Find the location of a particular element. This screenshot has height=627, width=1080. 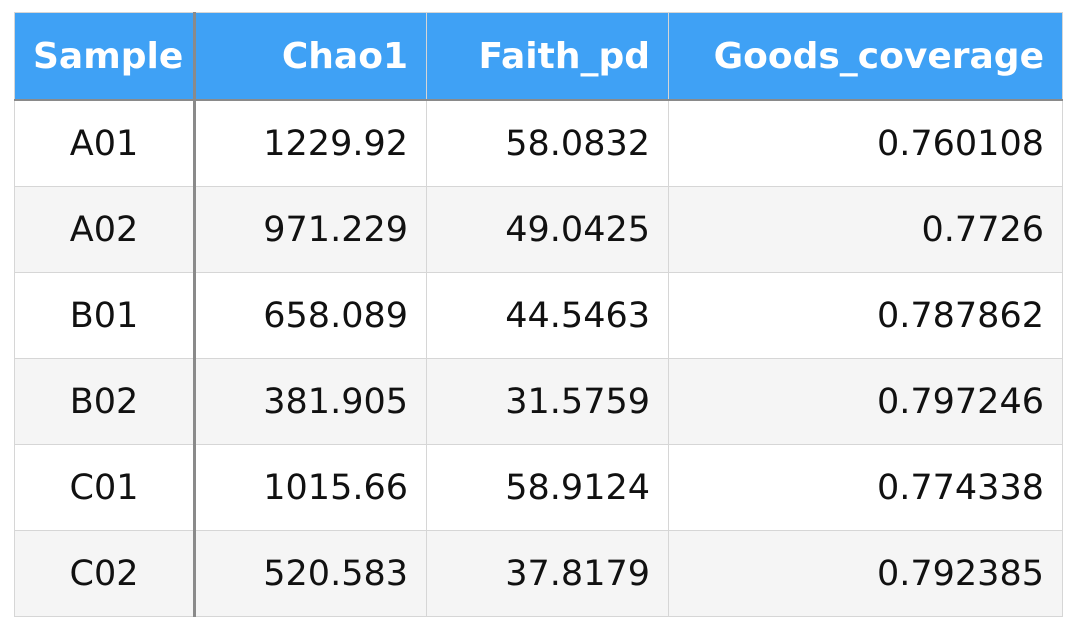

cell-sample: A02 is located at coordinates (105, 229).